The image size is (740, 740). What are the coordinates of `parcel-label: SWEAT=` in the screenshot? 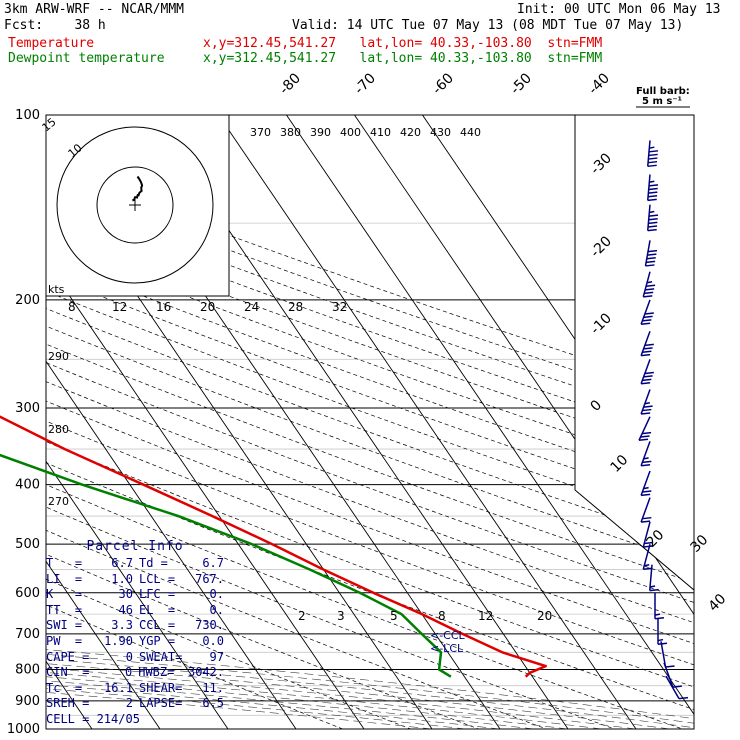 It's located at (160, 656).